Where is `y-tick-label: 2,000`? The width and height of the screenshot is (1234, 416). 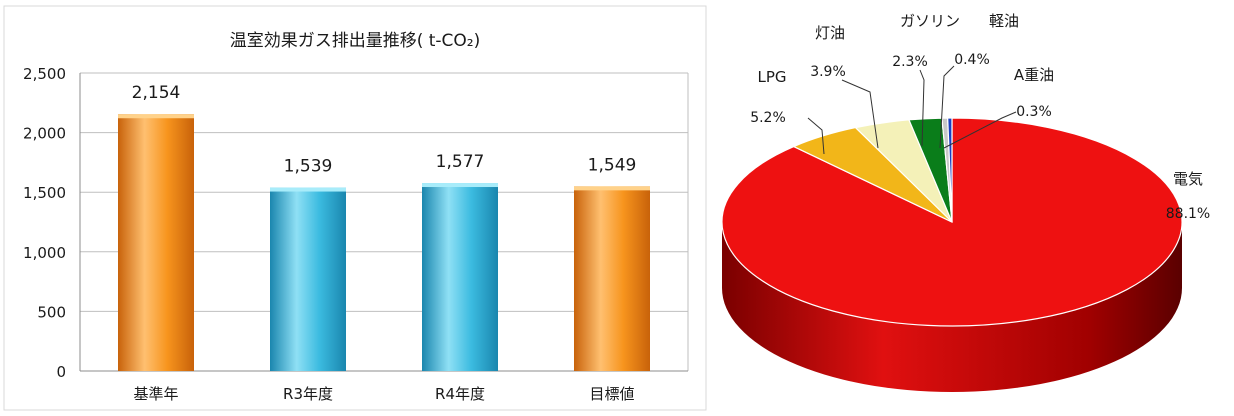
y-tick-label: 2,000 is located at coordinates (44, 134).